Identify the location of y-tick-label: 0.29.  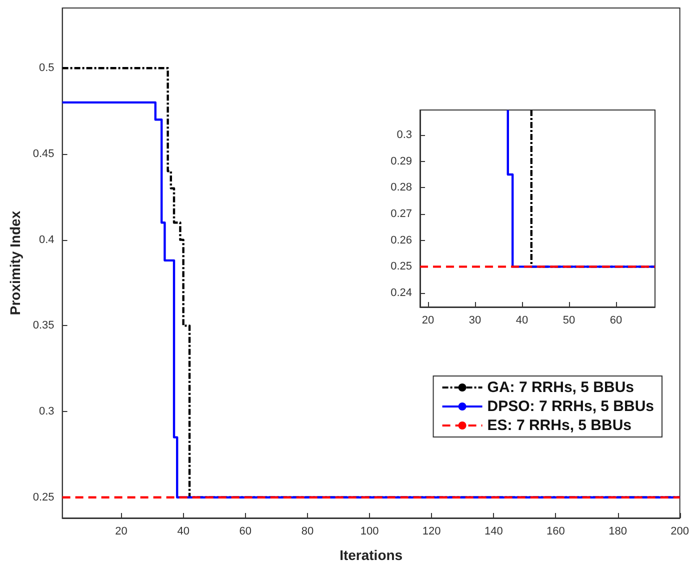
(401, 161).